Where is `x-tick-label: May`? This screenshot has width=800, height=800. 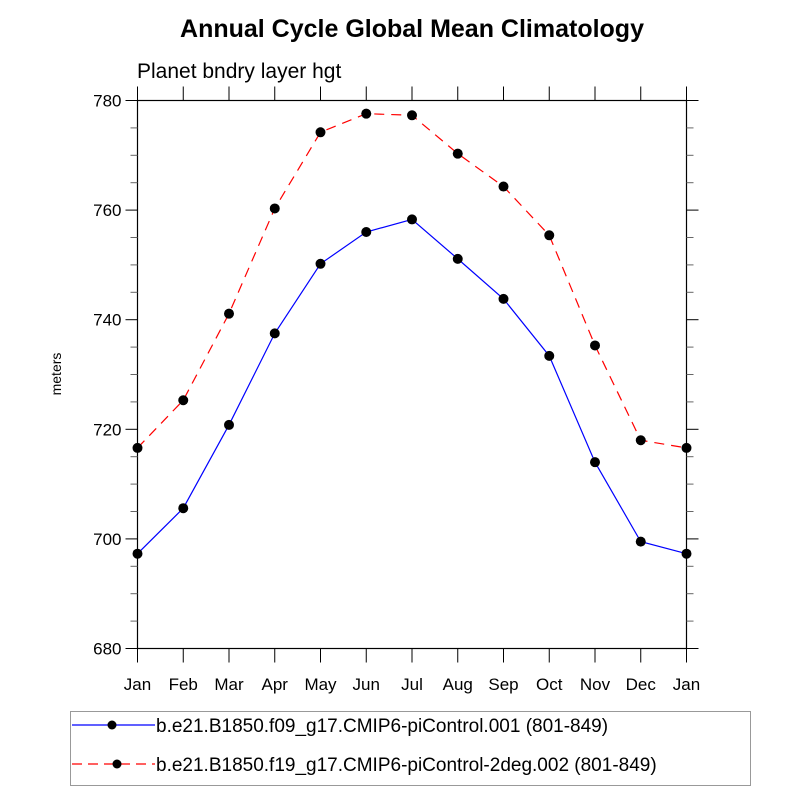 x-tick-label: May is located at coordinates (320, 684).